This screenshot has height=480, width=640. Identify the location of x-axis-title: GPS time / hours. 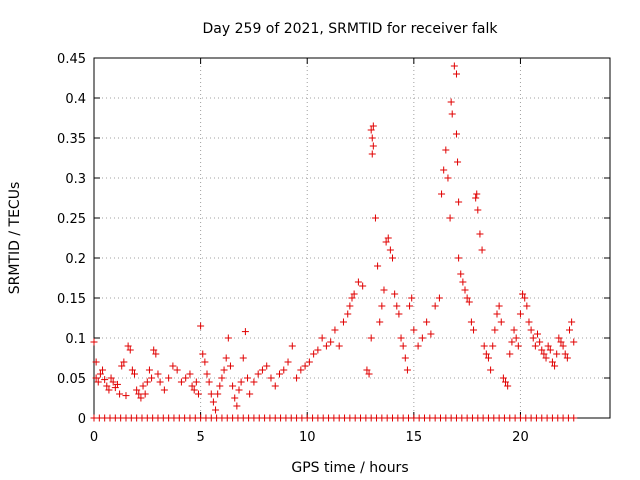
(349, 468).